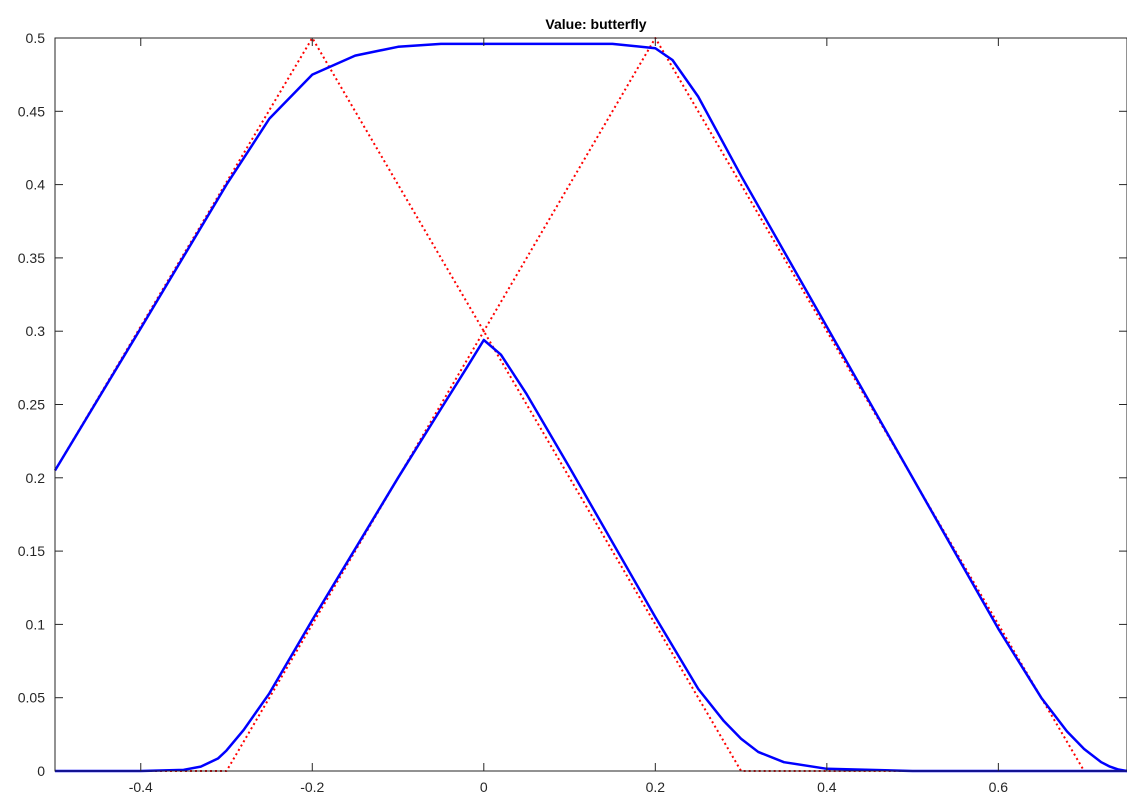  Describe the element at coordinates (31, 111) in the screenshot. I see `y-tick-label: 0.45` at that location.